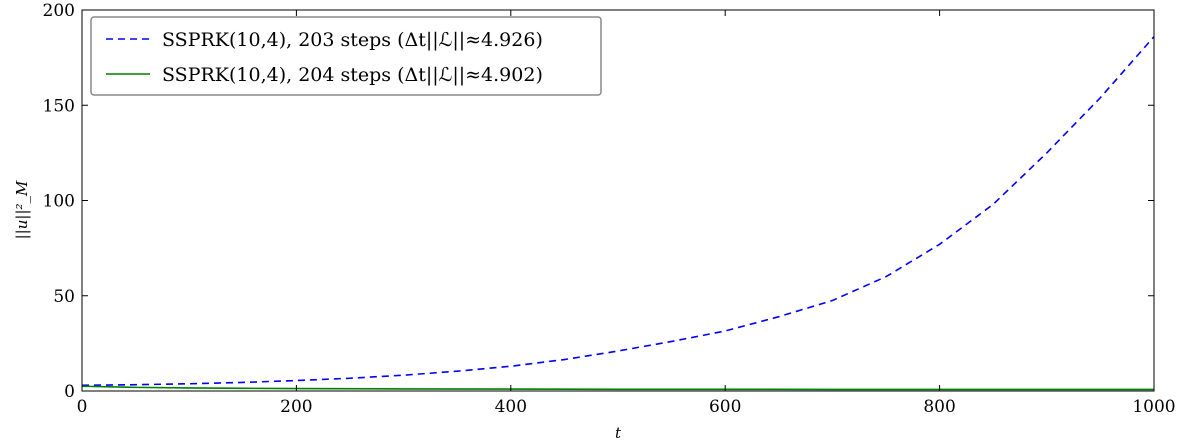  Describe the element at coordinates (352, 75) in the screenshot. I see `legend-entry-204-steps: SSPRK(10,4), 204 steps (Δt||ℒ||≈4.902)` at that location.